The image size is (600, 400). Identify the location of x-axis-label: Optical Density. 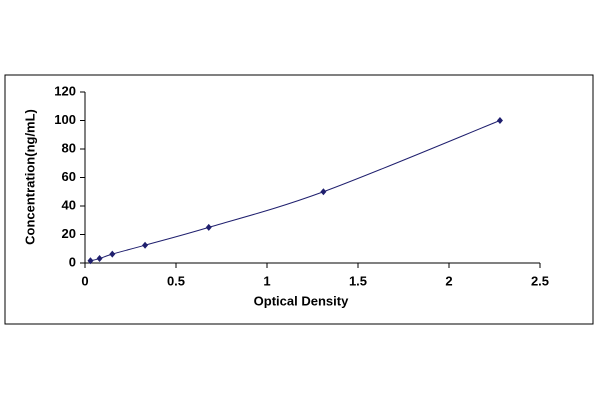
(301, 300).